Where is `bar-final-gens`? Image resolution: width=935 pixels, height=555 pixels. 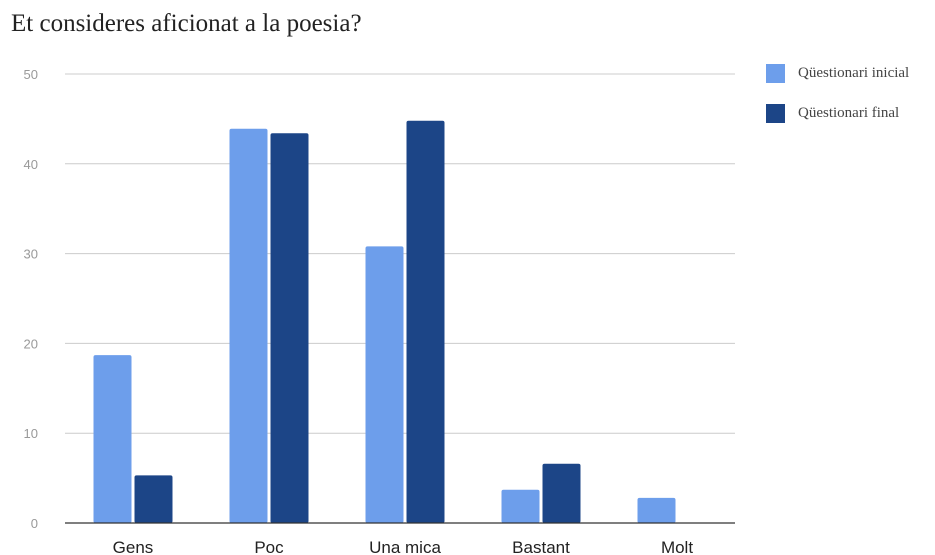
bar-final-gens is located at coordinates (153, 499).